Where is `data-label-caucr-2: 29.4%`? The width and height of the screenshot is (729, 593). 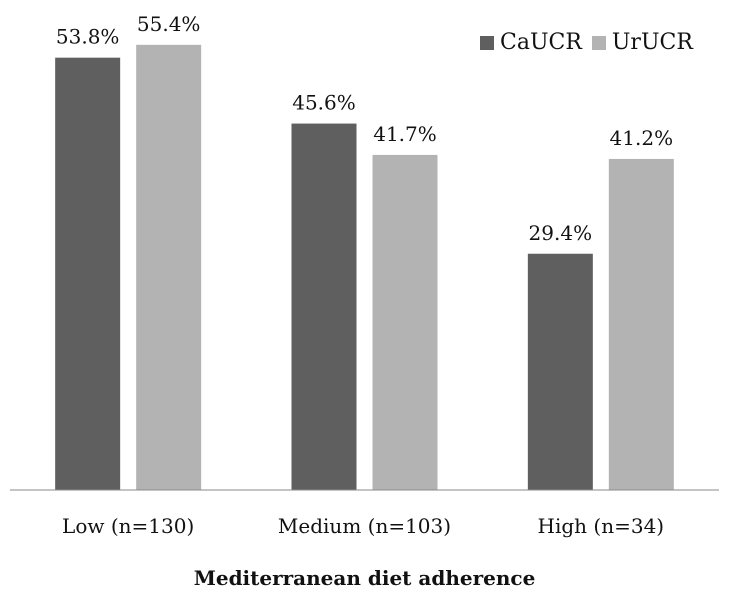 data-label-caucr-2: 29.4% is located at coordinates (561, 233).